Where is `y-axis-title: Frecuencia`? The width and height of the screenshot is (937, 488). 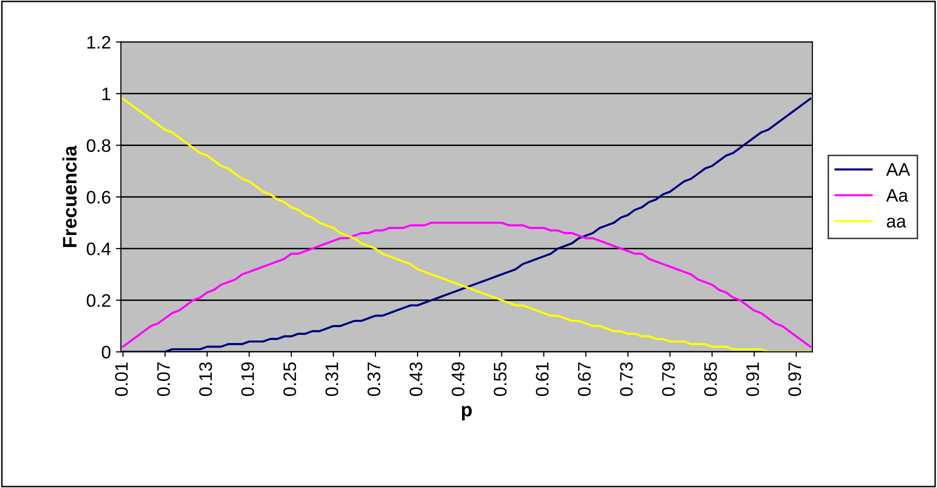 y-axis-title: Frecuencia is located at coordinates (69, 196).